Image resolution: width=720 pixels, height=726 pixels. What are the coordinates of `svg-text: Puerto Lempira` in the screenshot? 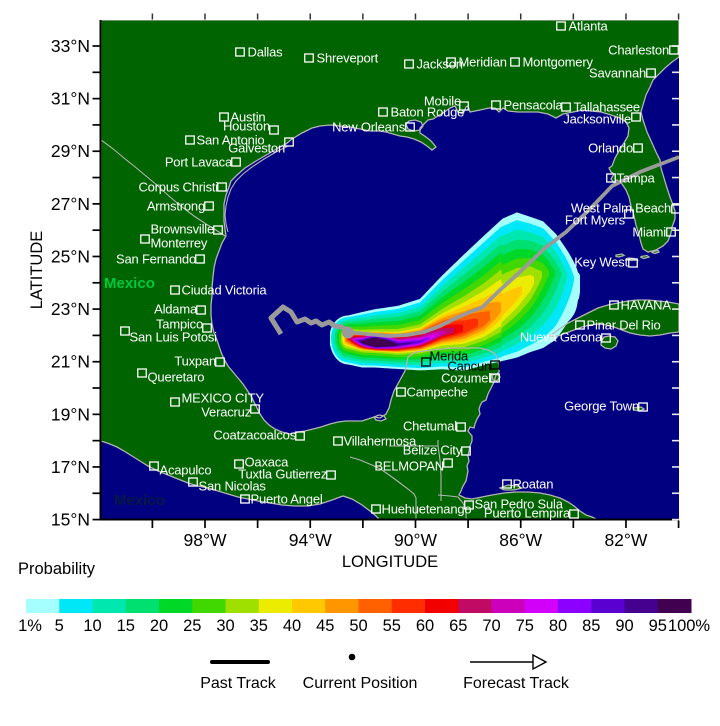 It's located at (527, 513).